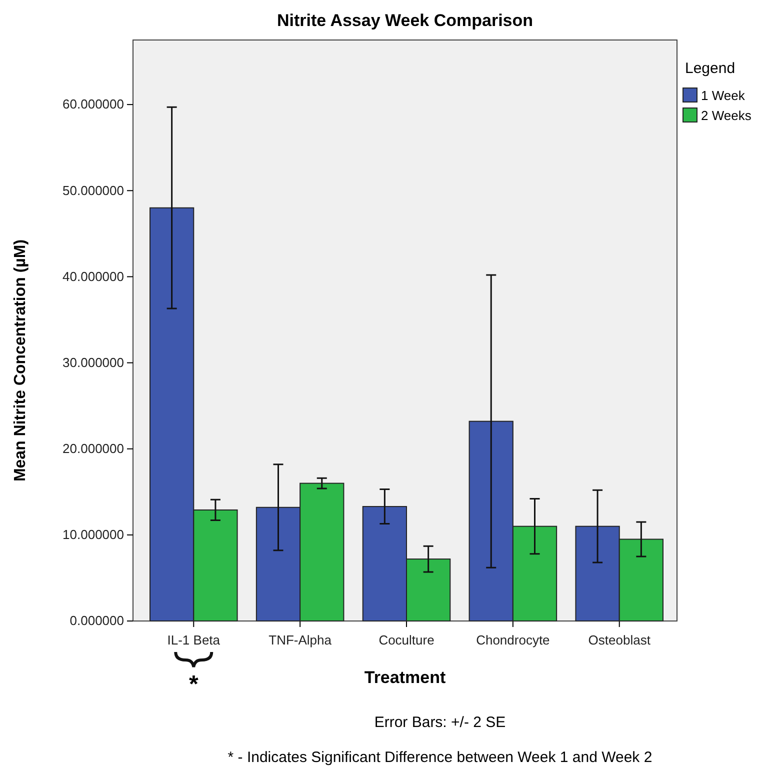 The width and height of the screenshot is (764, 770). Describe the element at coordinates (406, 640) in the screenshot. I see `x-tick-label: Coculture` at that location.